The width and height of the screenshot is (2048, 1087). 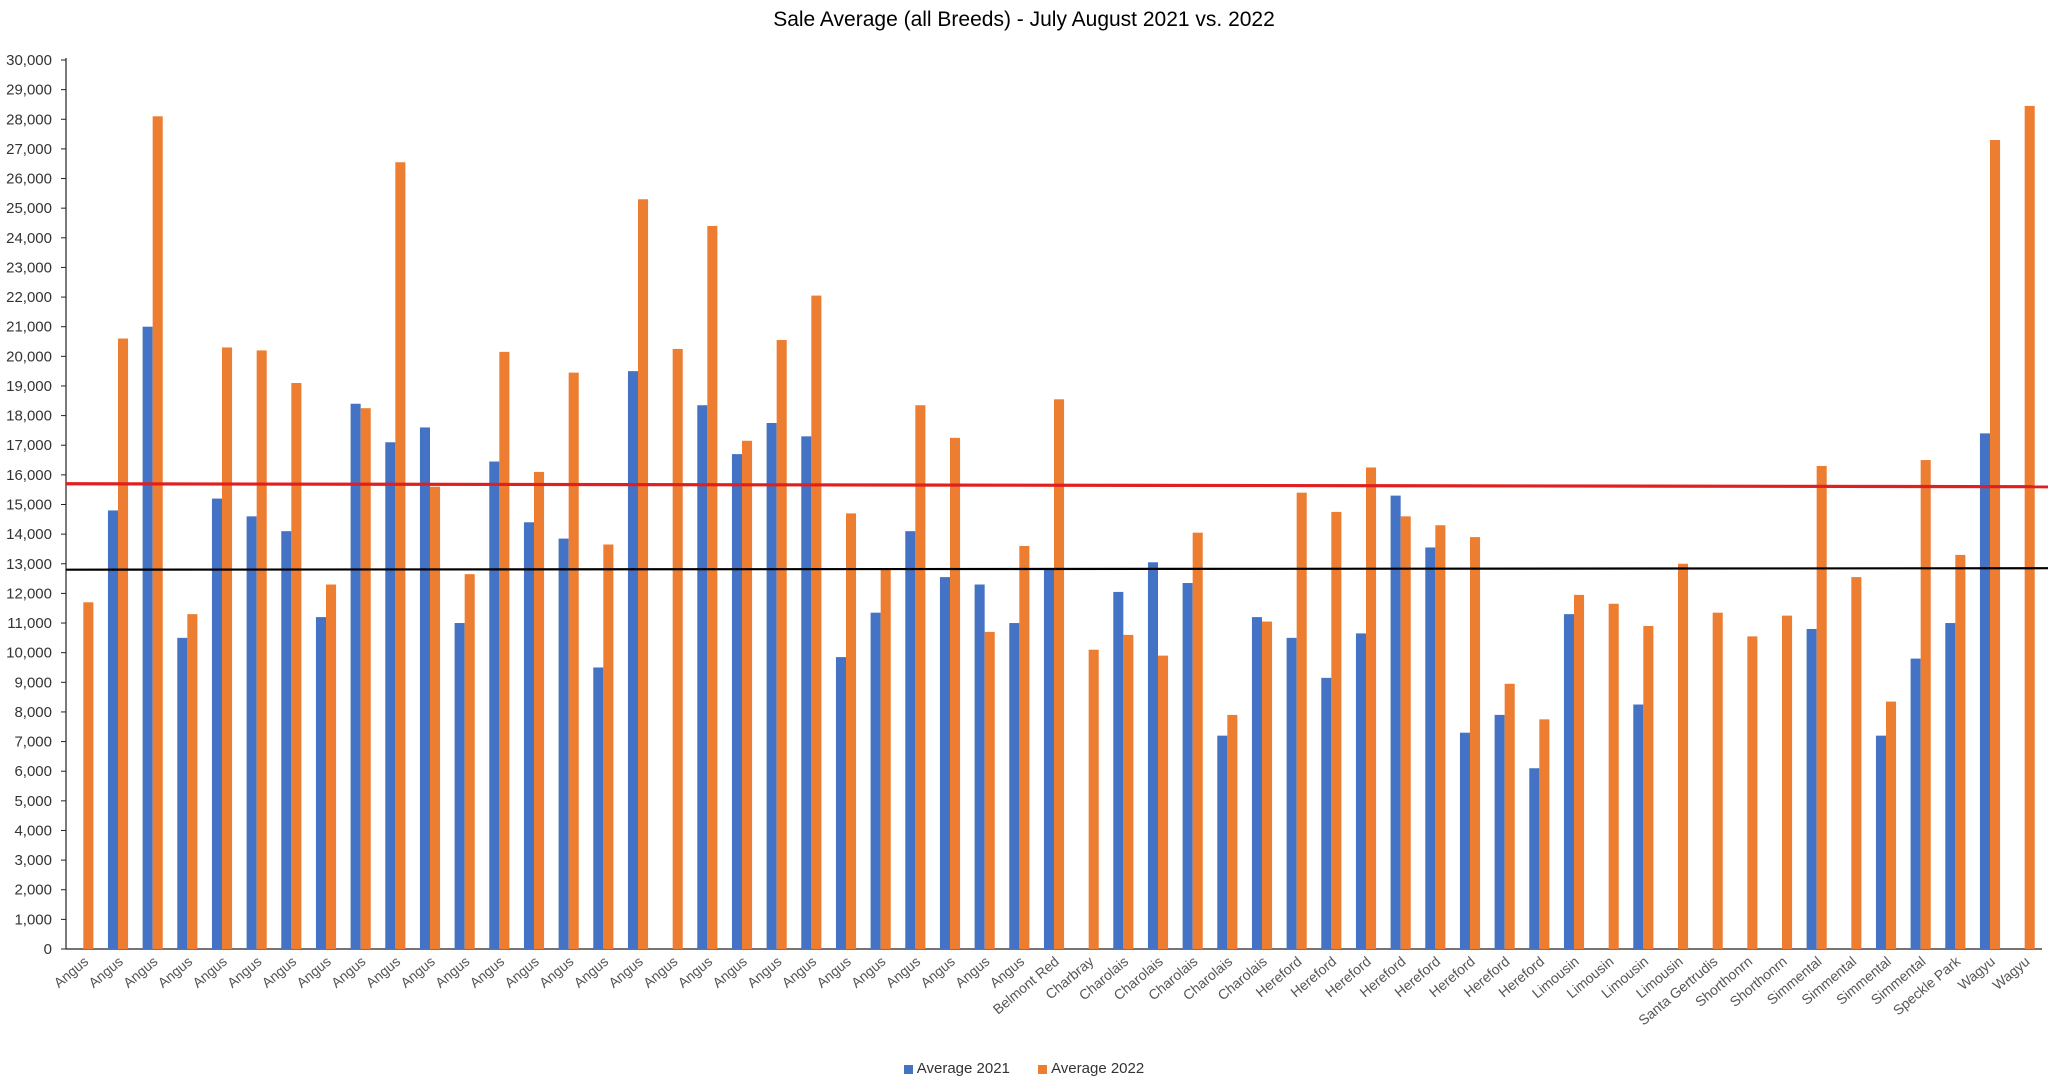 What do you see at coordinates (29, 505) in the screenshot?
I see `y-tick-label: 15,000` at bounding box center [29, 505].